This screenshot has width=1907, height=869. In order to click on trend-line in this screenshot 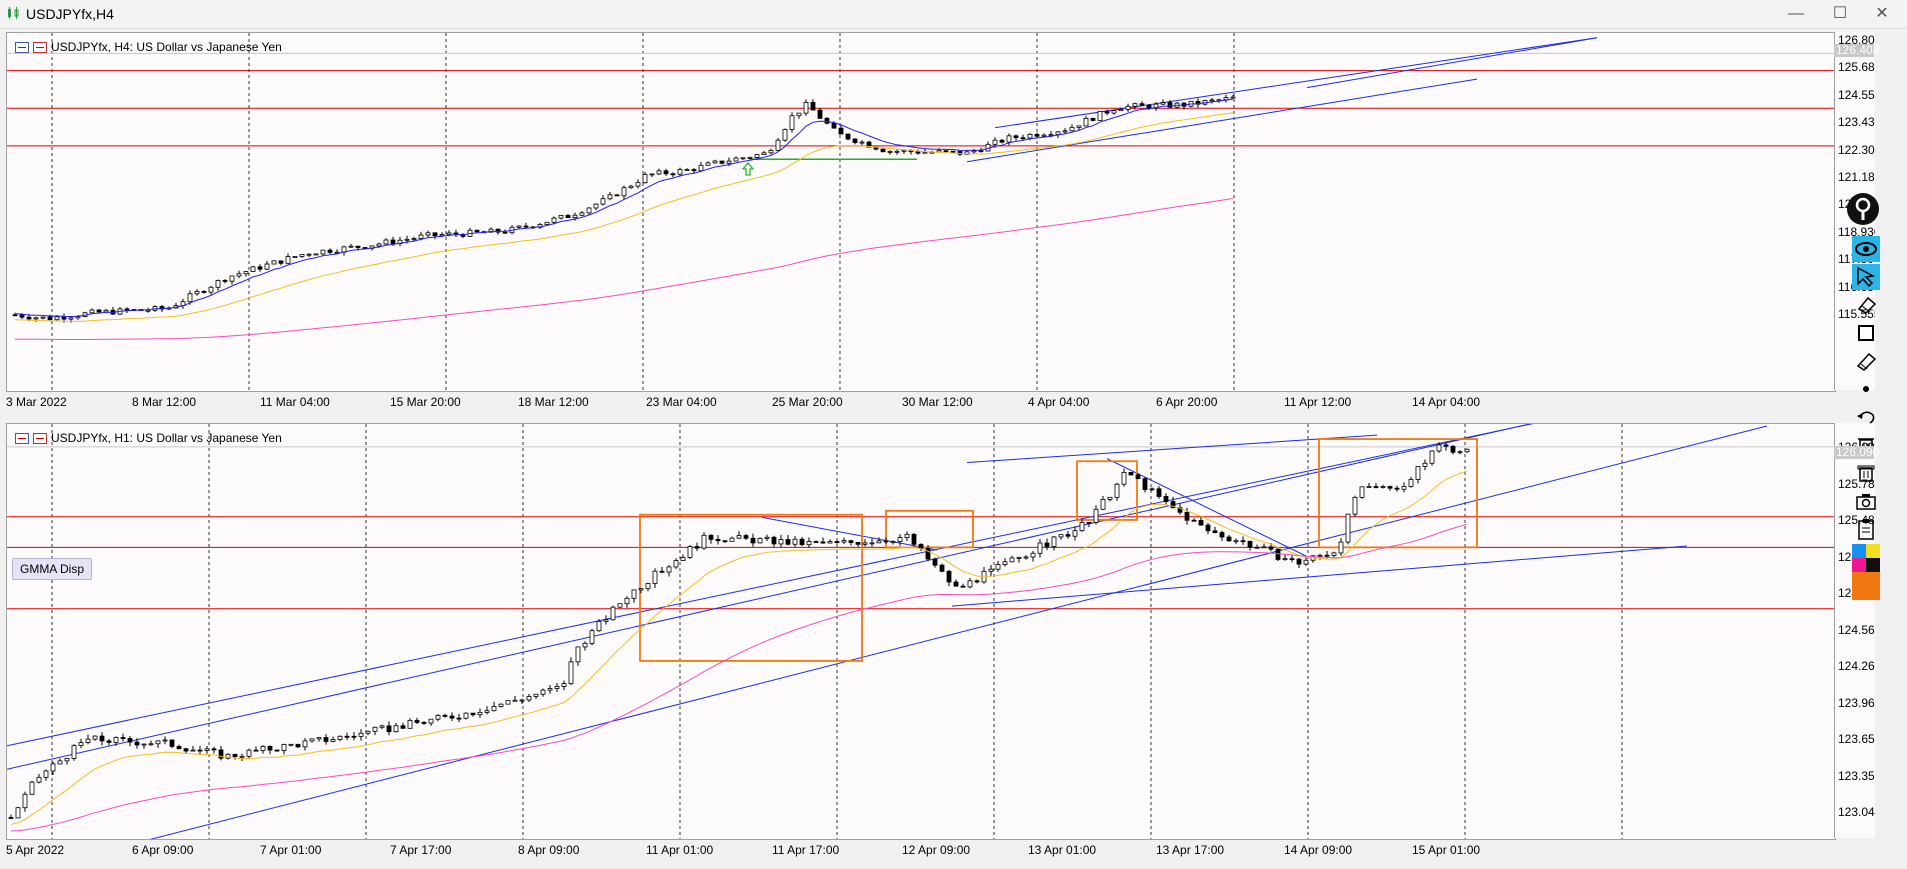, I will do `click(1452, 63)`.